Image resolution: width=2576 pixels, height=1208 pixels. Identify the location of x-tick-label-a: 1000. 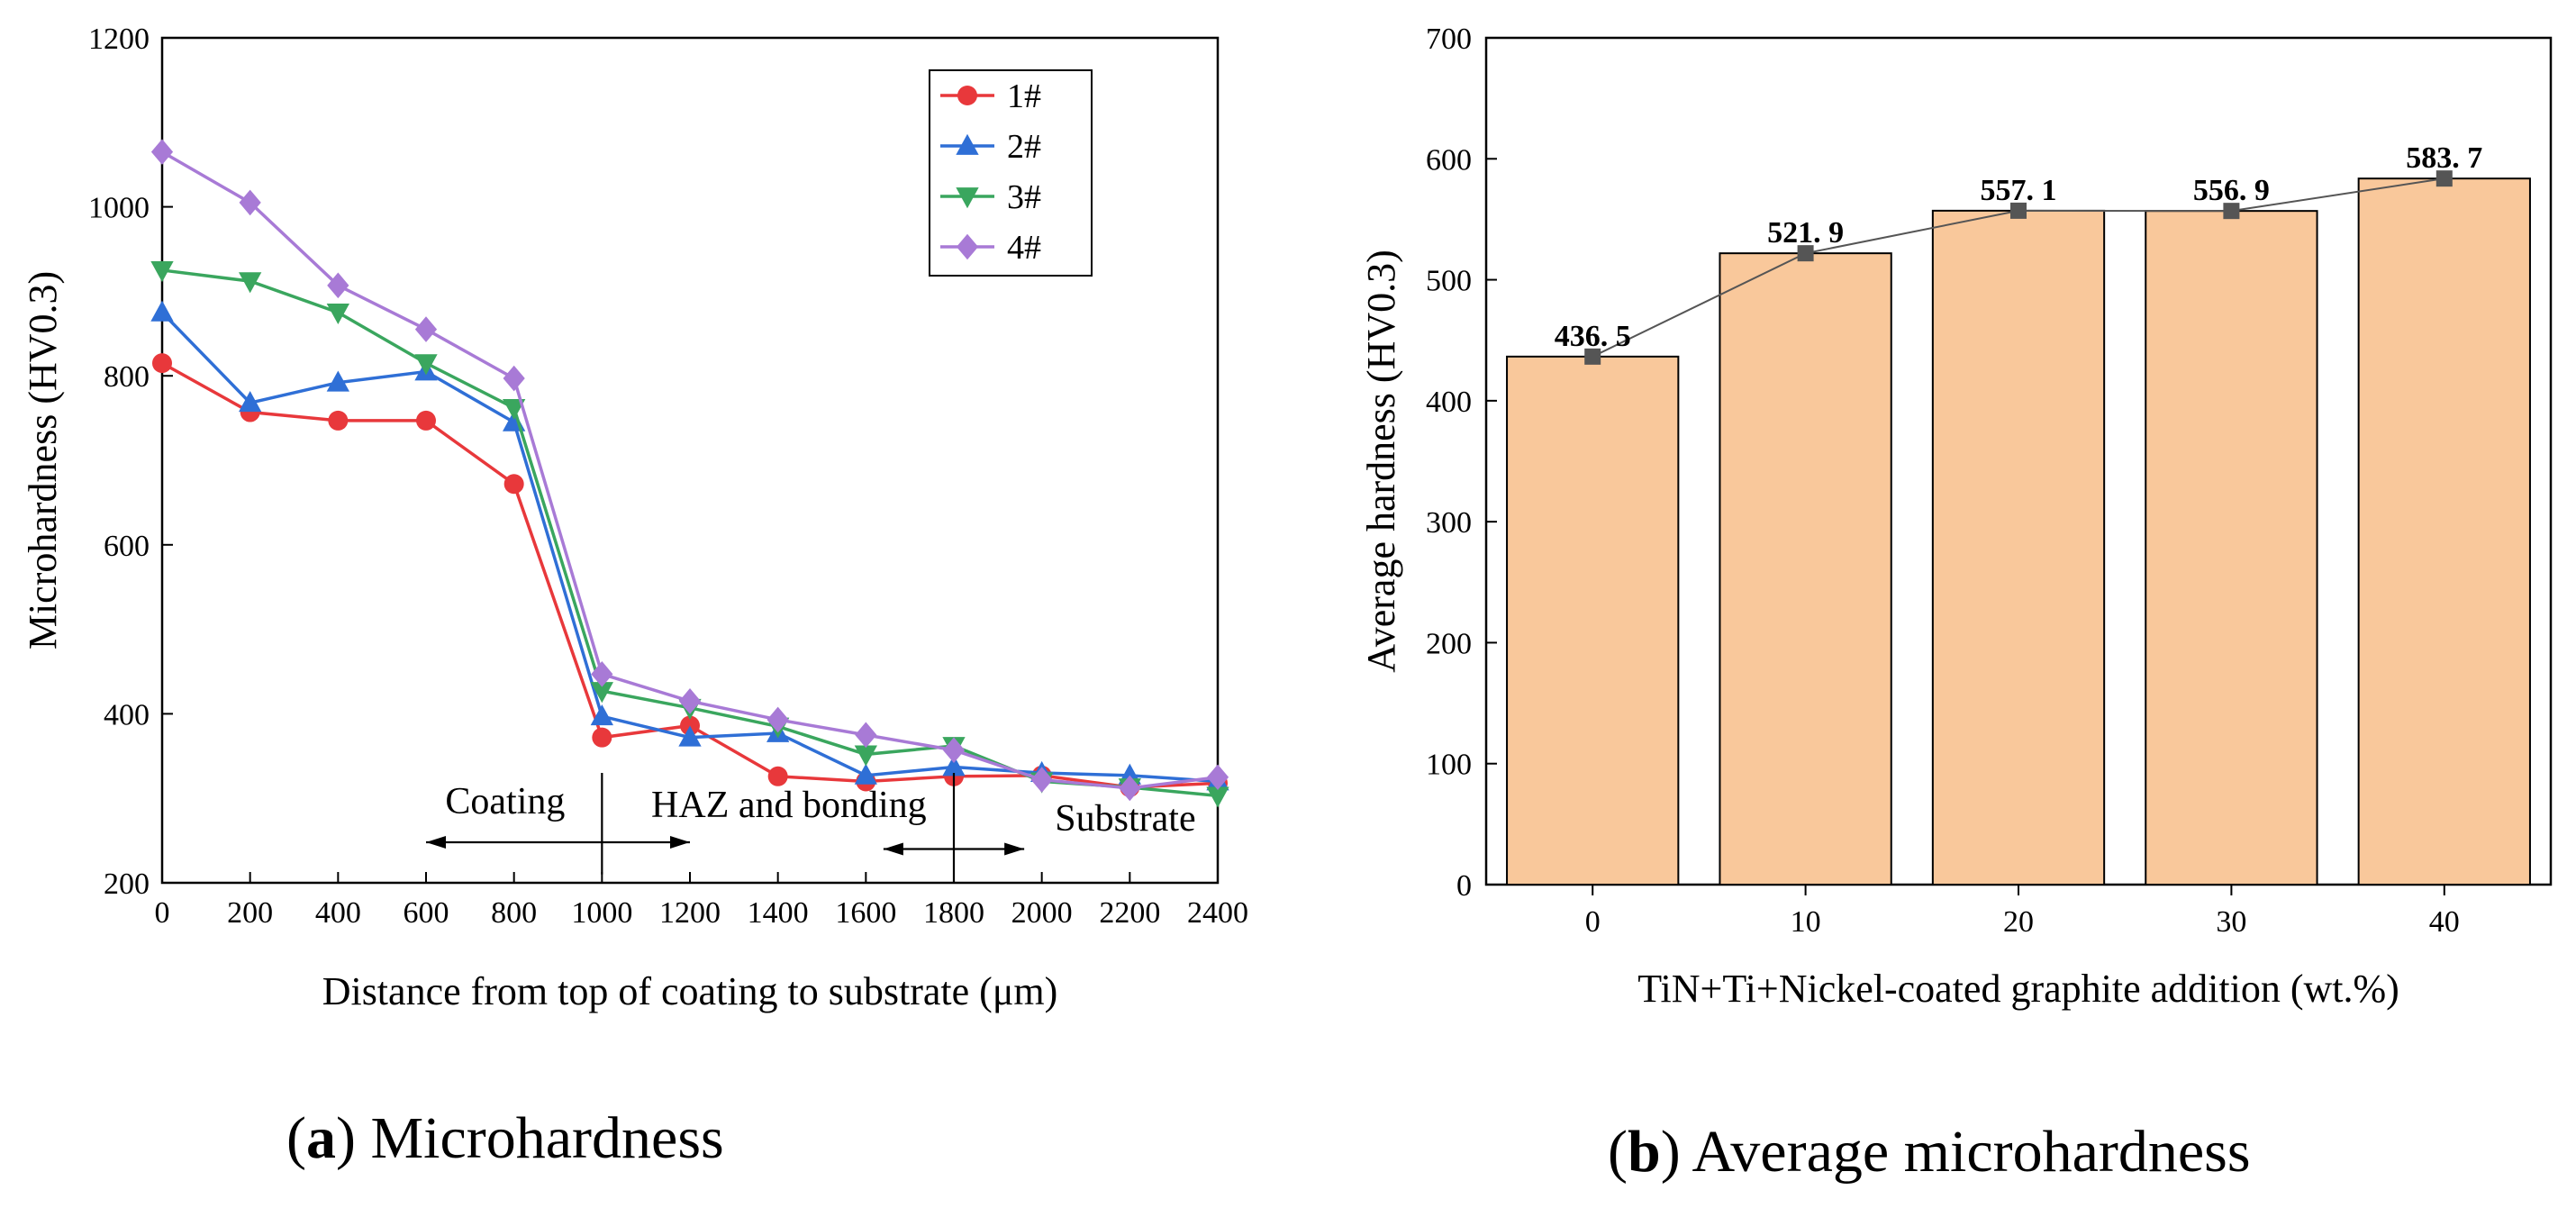
(601, 913).